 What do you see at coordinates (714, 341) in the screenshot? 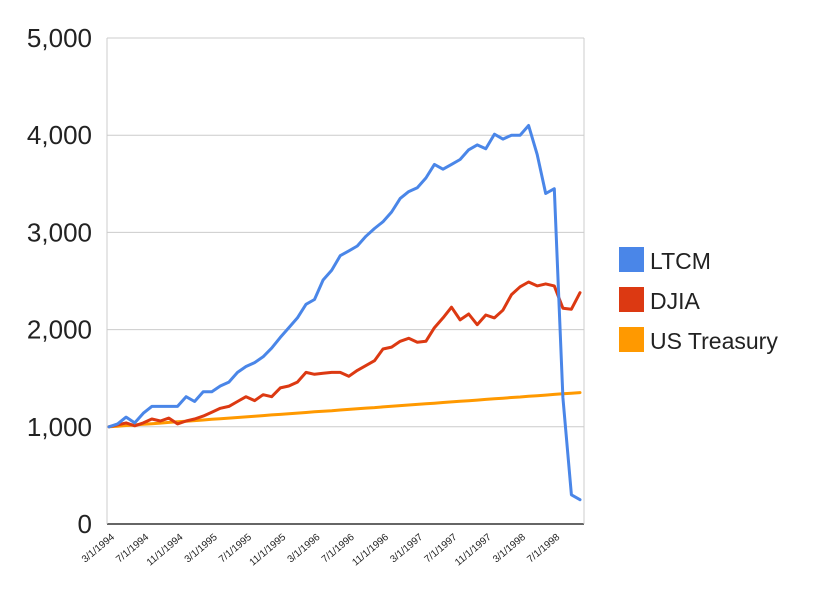
I see `legend-label: US Treasury` at bounding box center [714, 341].